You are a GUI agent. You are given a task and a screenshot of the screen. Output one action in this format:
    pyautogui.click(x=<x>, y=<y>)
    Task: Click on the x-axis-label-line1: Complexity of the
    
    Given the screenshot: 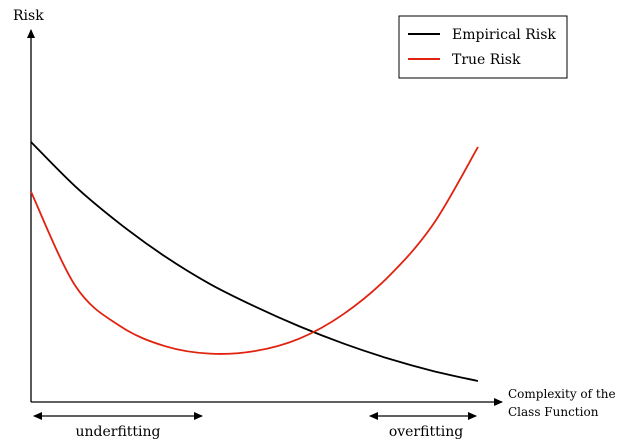 What is the action you would take?
    pyautogui.click(x=562, y=394)
    